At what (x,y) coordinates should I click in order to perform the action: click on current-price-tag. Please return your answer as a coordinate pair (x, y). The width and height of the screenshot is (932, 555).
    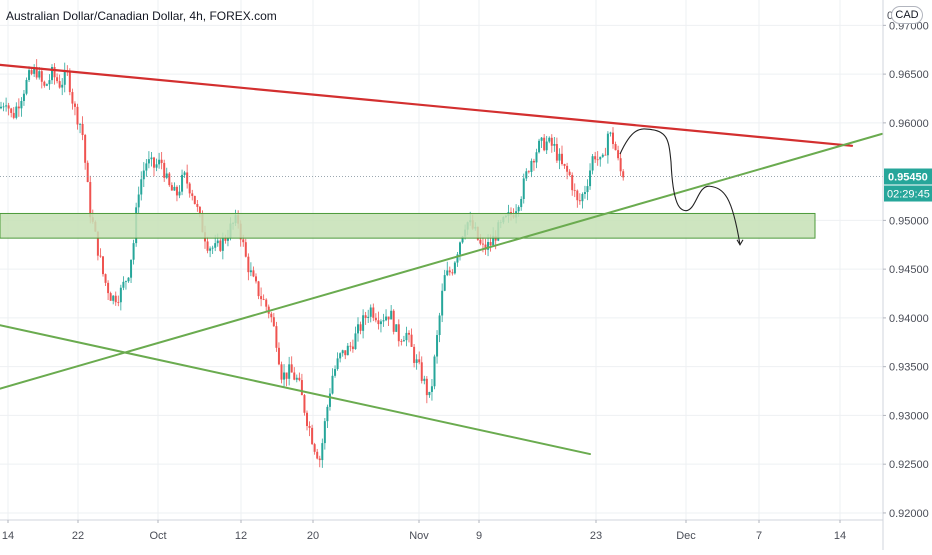
    Looking at the image, I should click on (908, 176).